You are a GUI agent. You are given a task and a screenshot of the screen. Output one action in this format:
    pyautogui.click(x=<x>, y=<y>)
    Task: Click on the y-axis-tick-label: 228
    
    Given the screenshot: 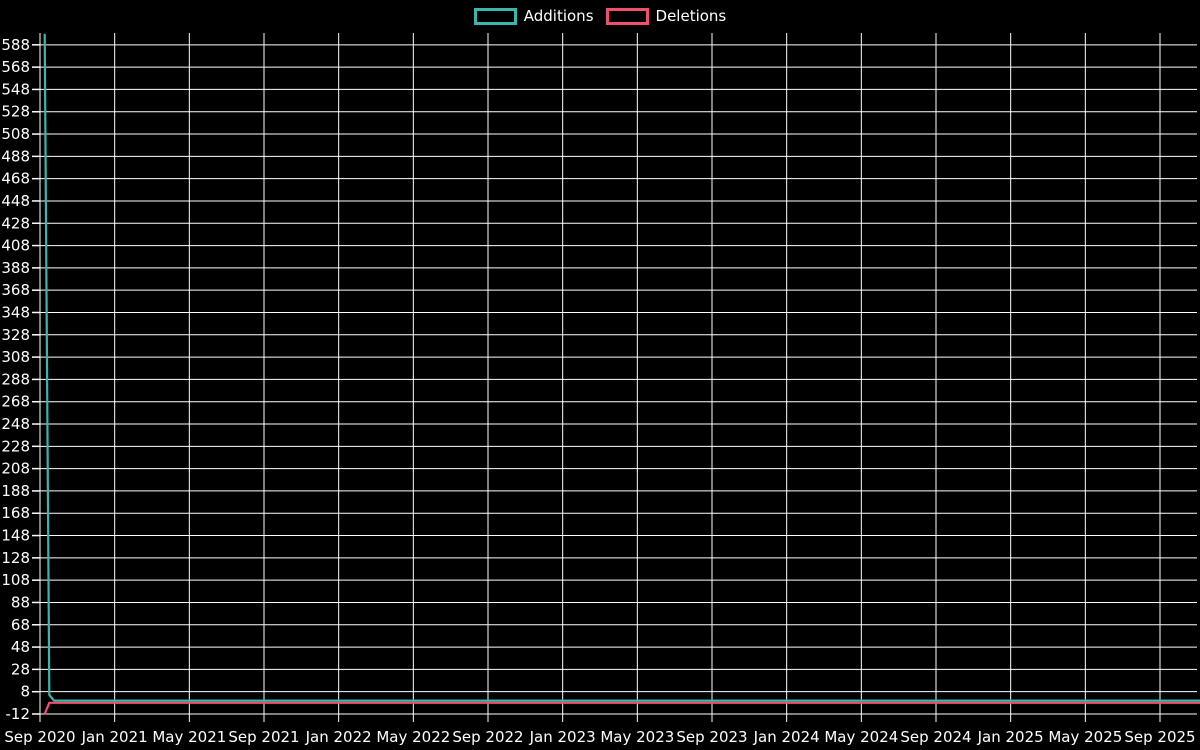 What is the action you would take?
    pyautogui.click(x=15, y=446)
    